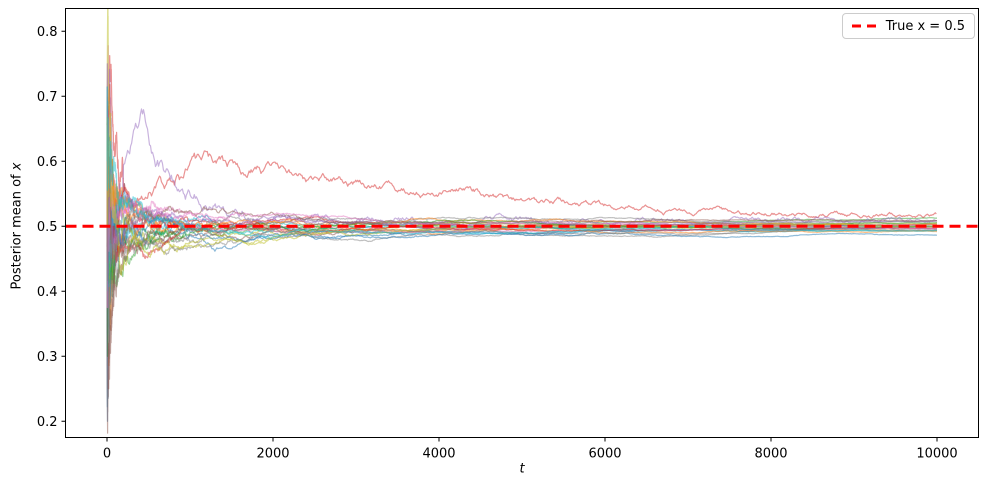  Describe the element at coordinates (47, 32) in the screenshot. I see `y-tick-label: 0.8` at that location.